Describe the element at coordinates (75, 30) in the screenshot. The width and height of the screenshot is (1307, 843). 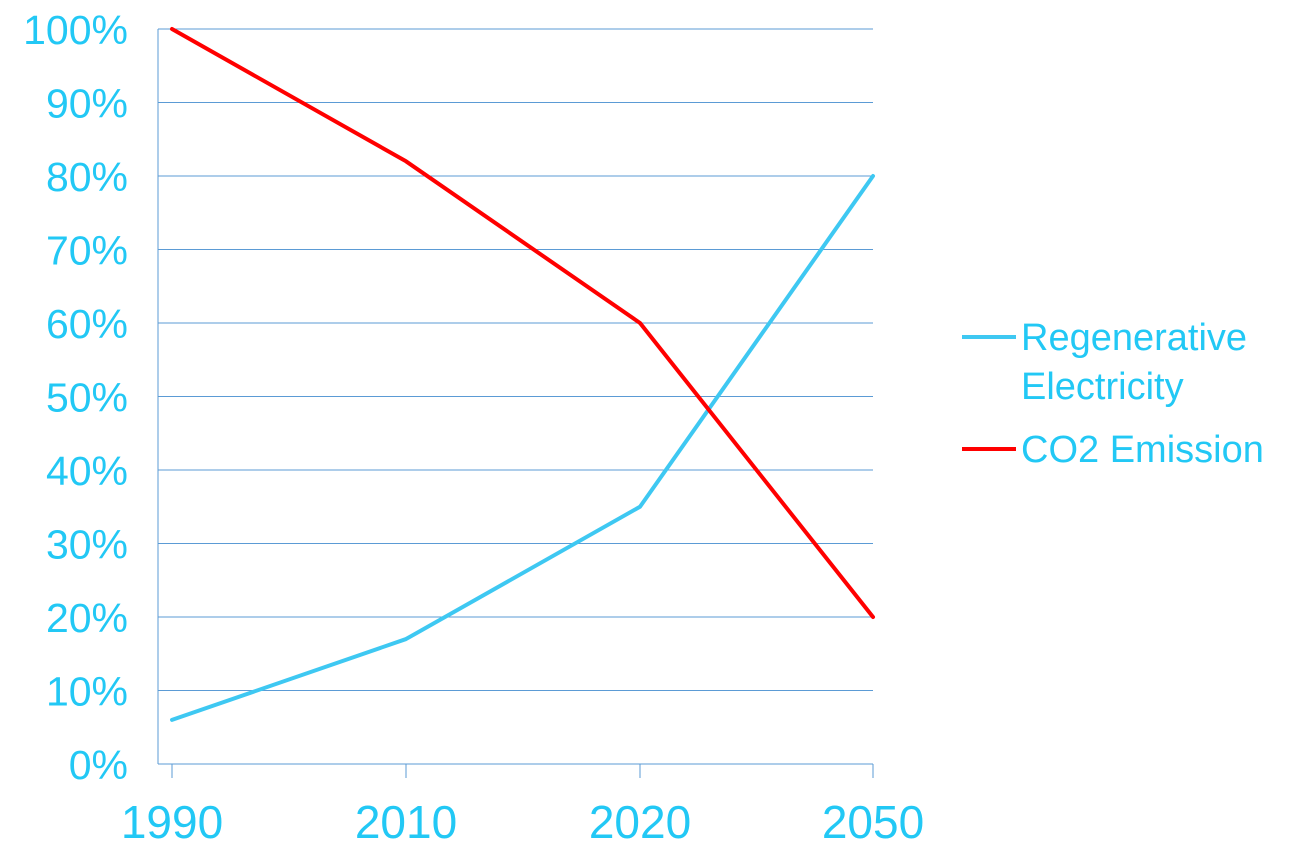
I see `y-tick-label: 100%` at that location.